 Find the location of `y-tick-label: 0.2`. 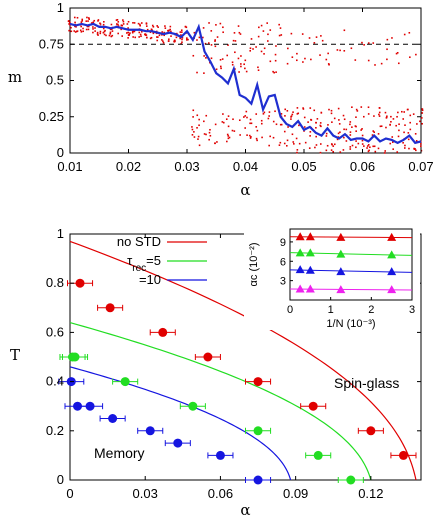

y-tick-label: 0.2 is located at coordinates (55, 430).